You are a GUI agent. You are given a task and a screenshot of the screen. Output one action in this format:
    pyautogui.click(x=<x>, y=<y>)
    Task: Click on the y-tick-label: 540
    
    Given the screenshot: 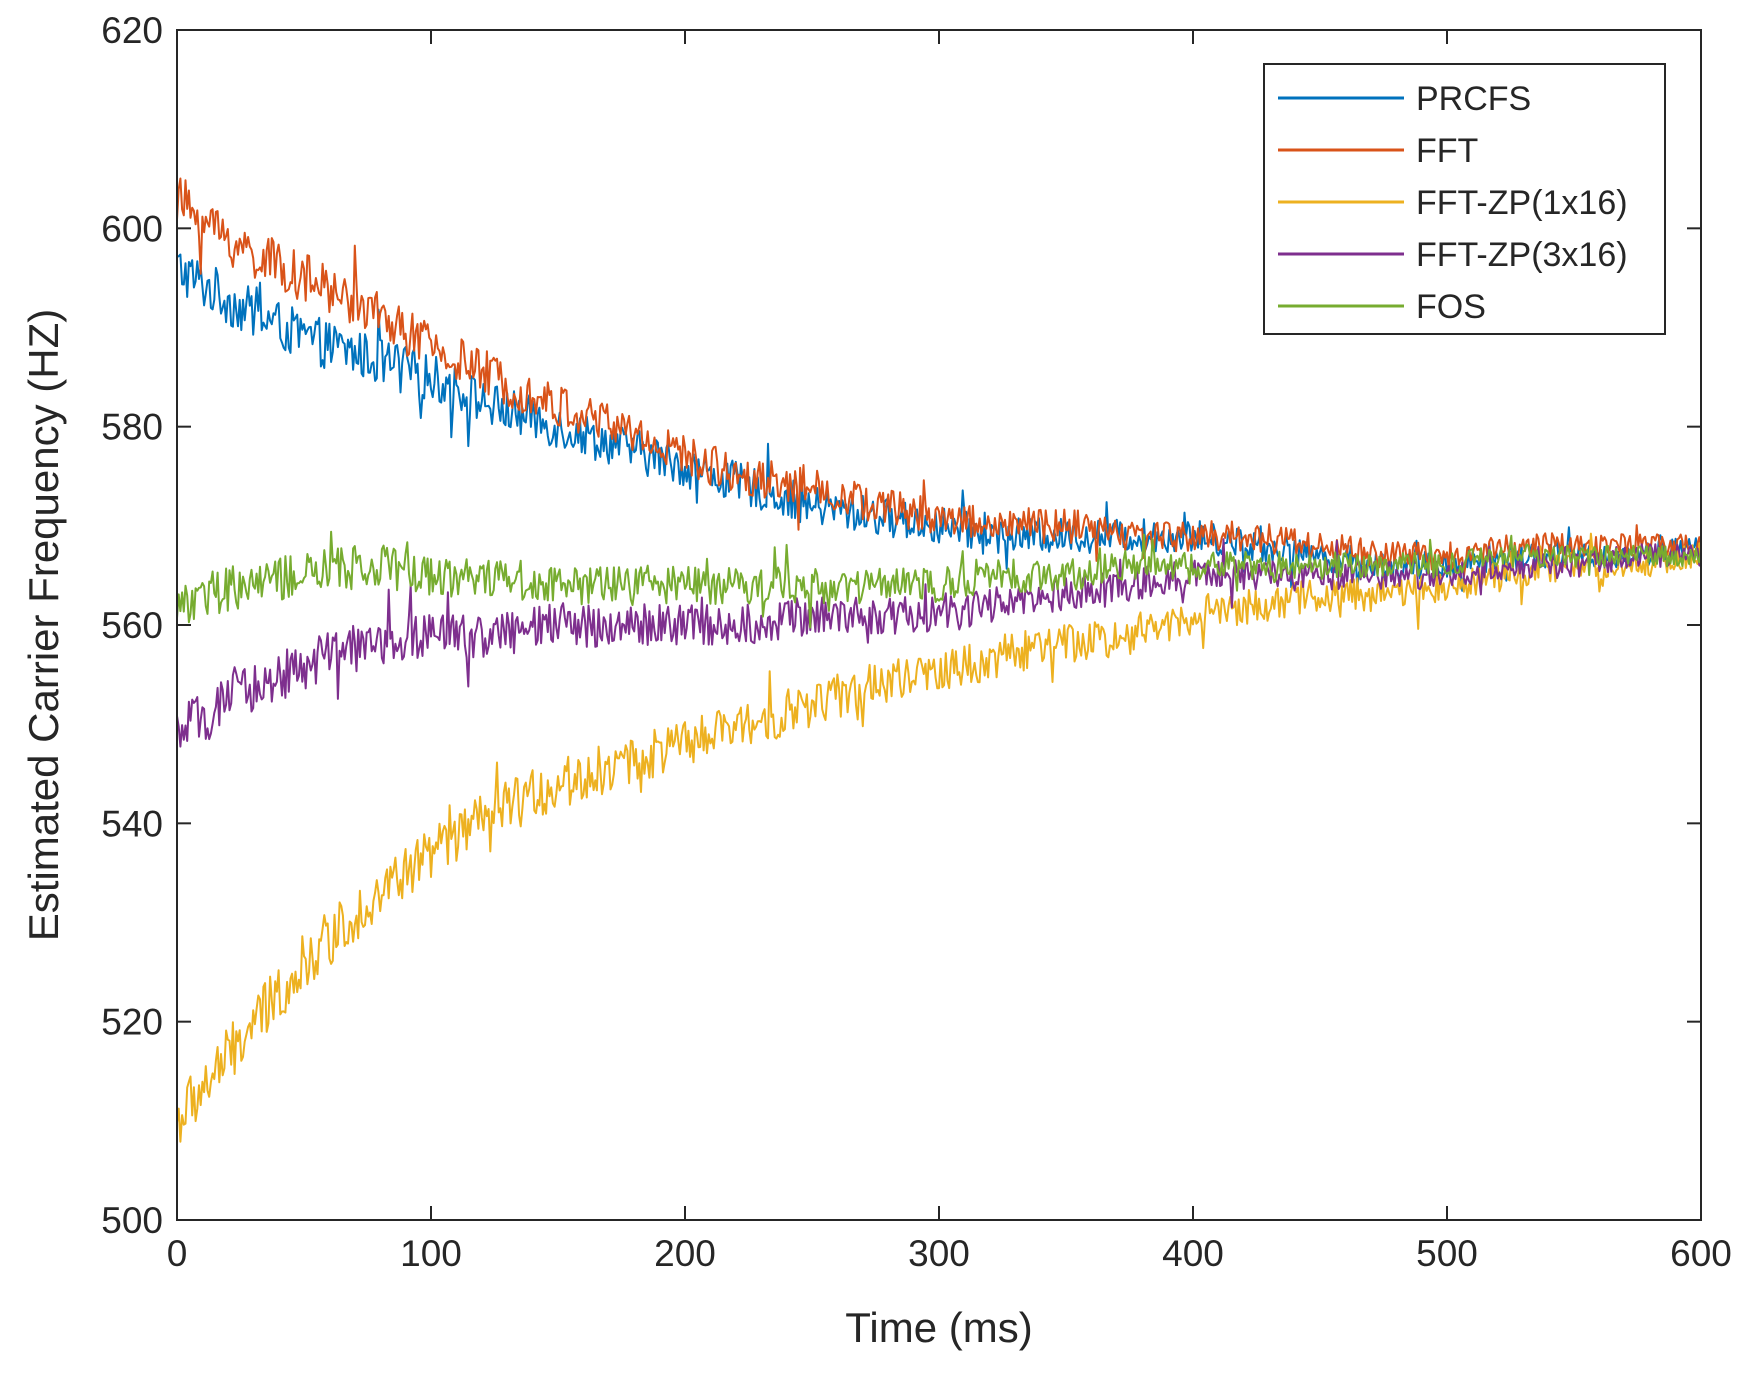 What is the action you would take?
    pyautogui.click(x=132, y=823)
    